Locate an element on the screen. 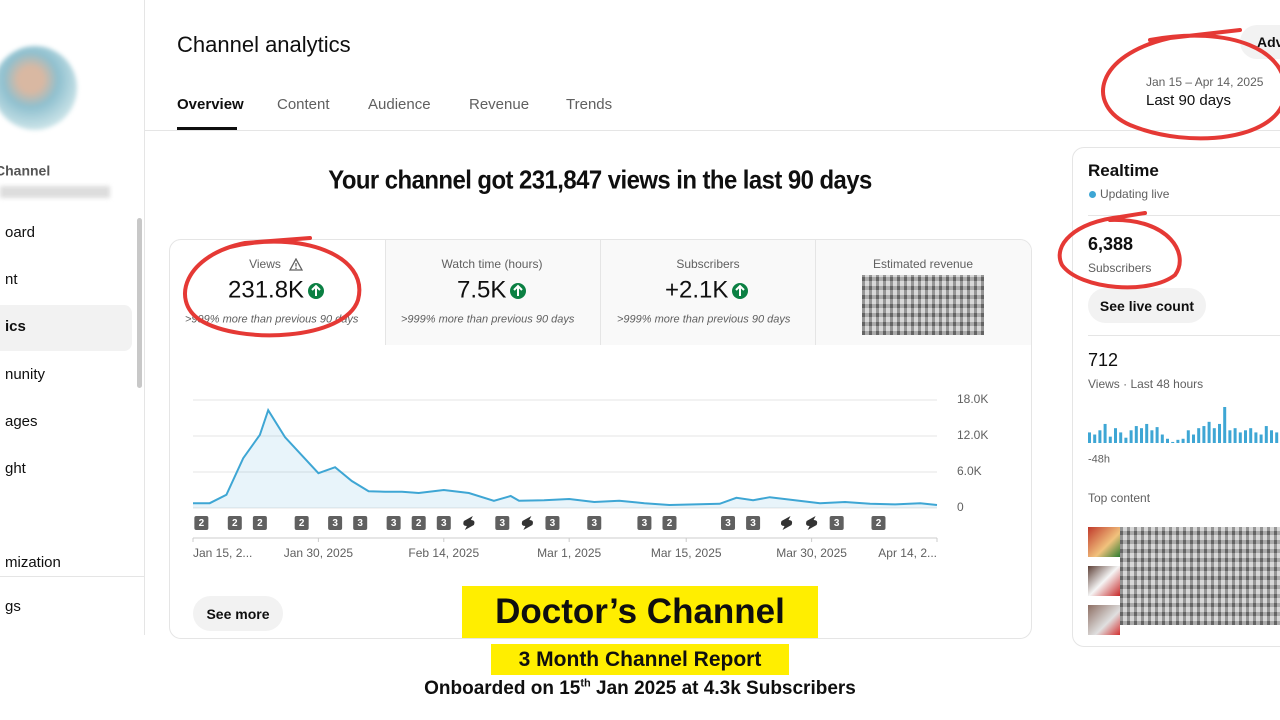 This screenshot has height=720, width=1280. tab: Revenue is located at coordinates (499, 104).